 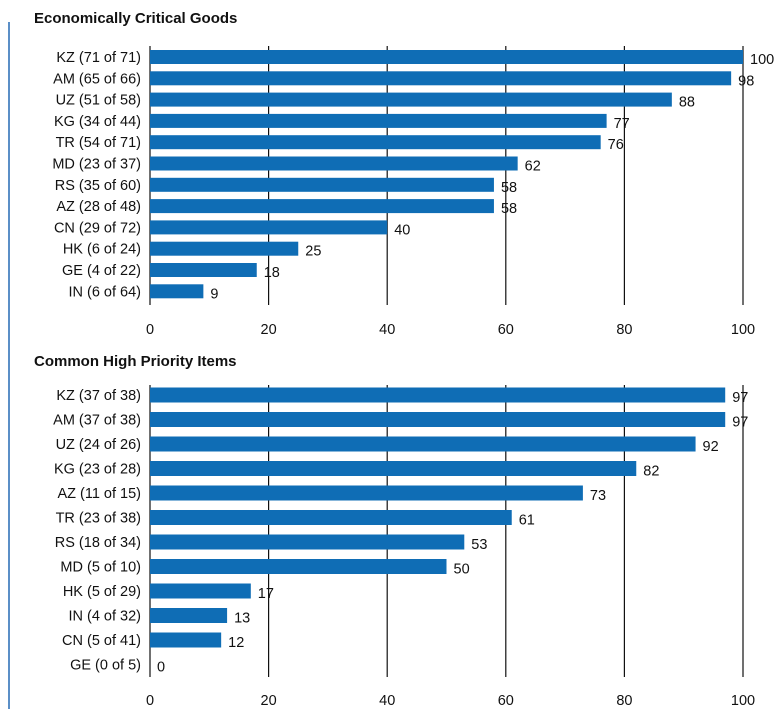 I want to click on value-label: 73, so click(x=598, y=496).